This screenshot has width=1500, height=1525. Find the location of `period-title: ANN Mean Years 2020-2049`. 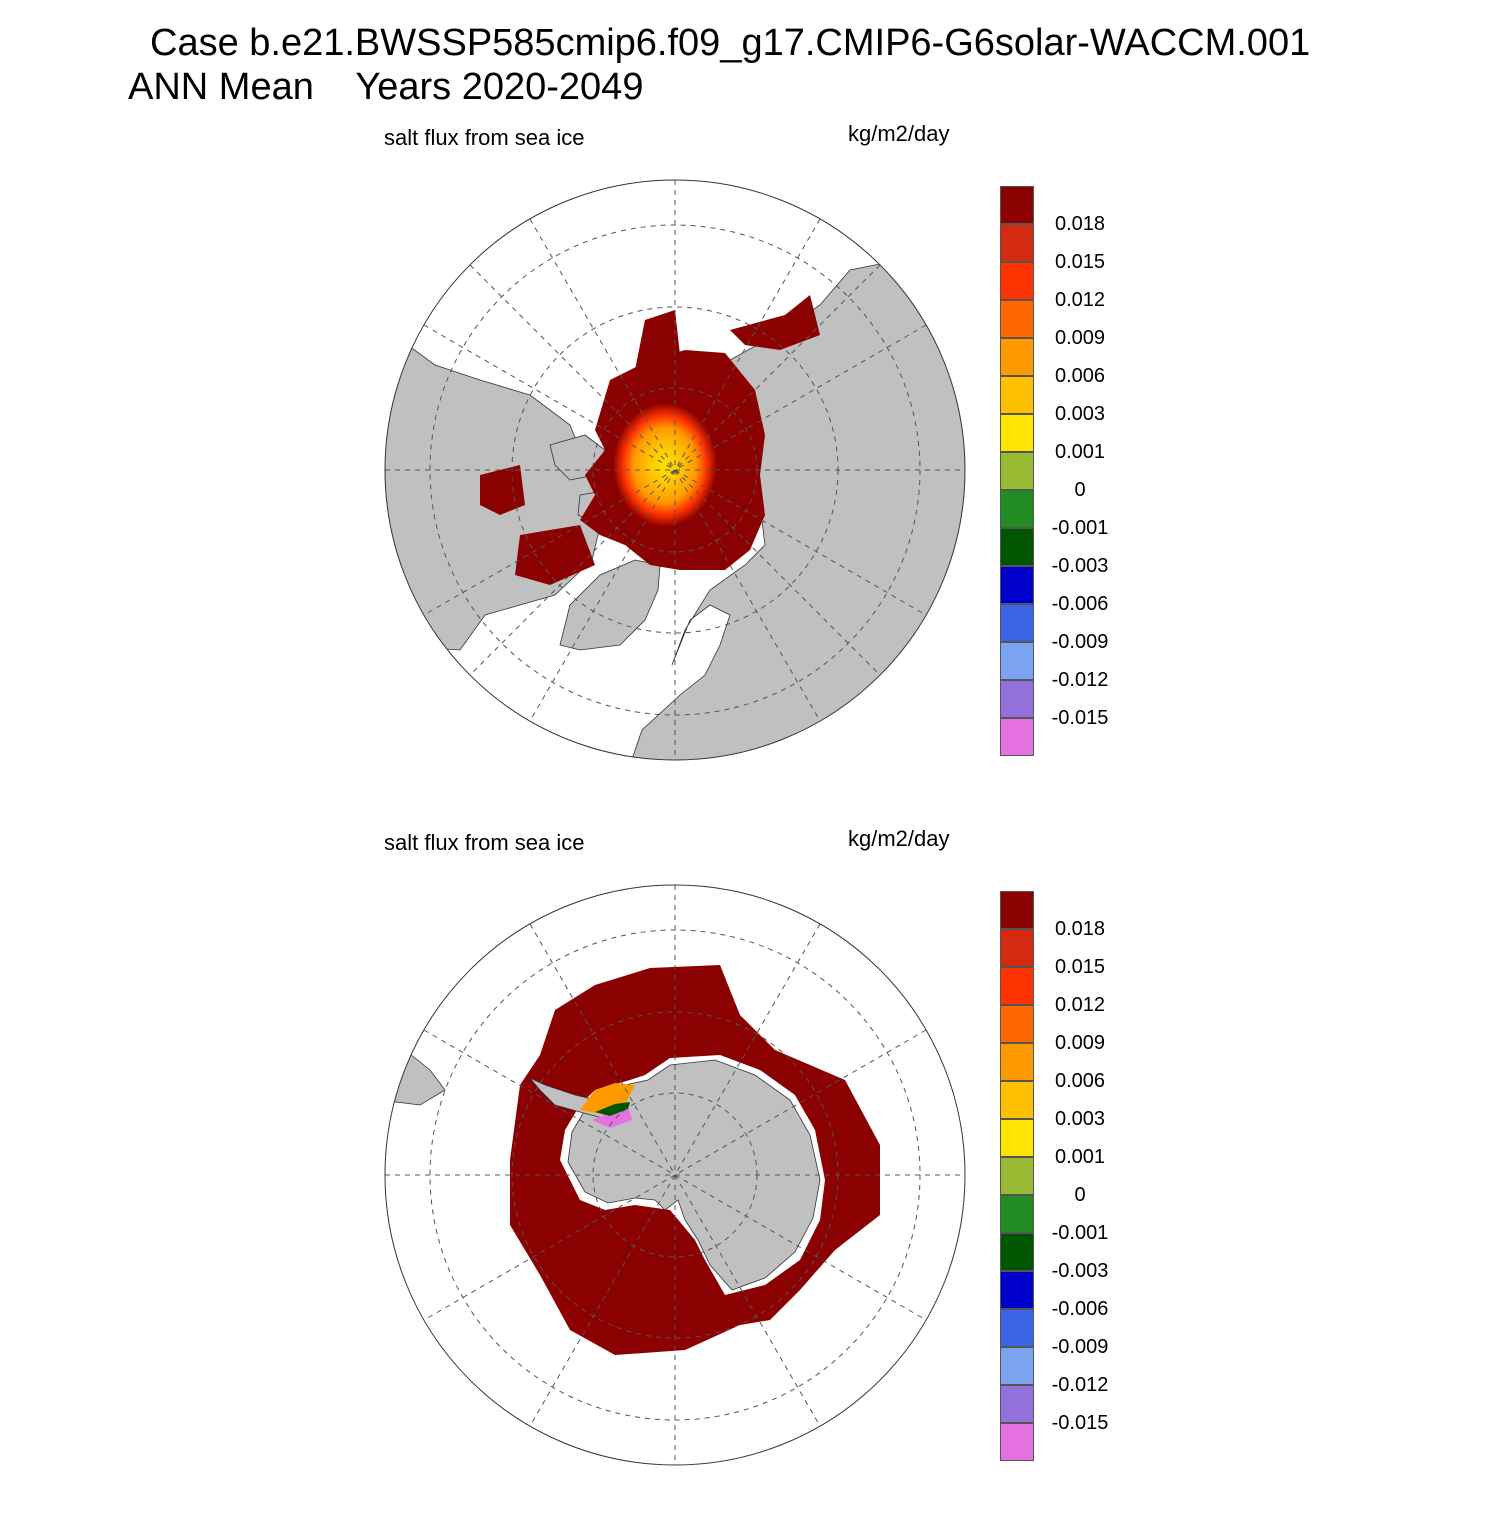

period-title: ANN Mean Years 2020-2049 is located at coordinates (386, 87).